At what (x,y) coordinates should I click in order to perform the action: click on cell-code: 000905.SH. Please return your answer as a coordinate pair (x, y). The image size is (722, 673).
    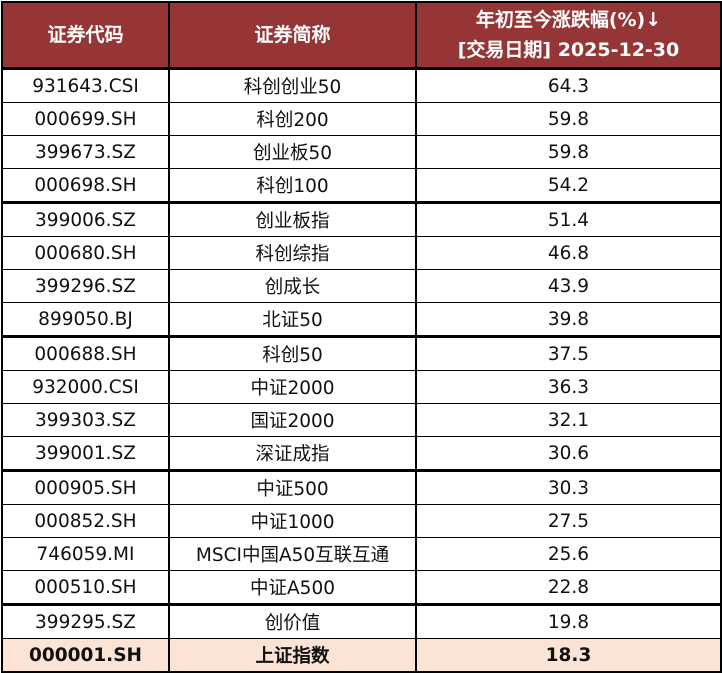
    Looking at the image, I should click on (85, 487).